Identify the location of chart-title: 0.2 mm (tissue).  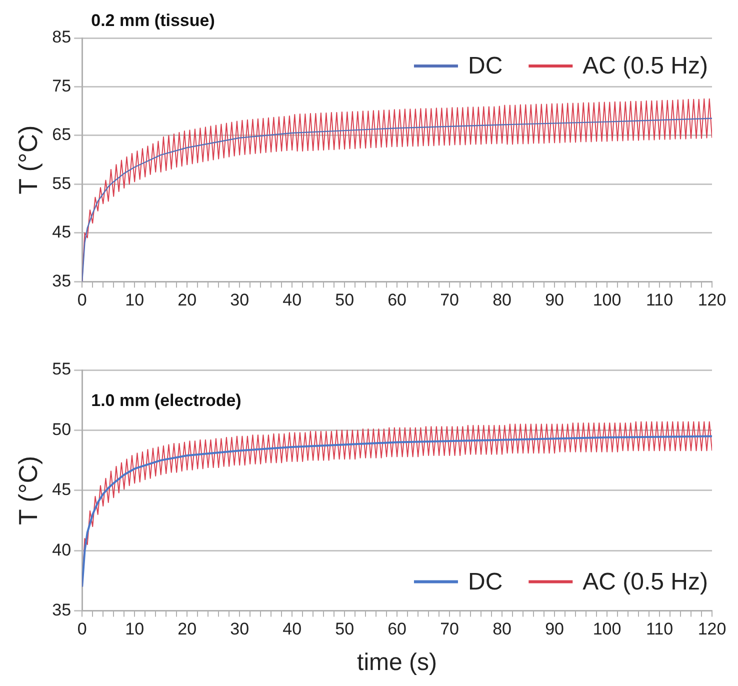
(153, 20).